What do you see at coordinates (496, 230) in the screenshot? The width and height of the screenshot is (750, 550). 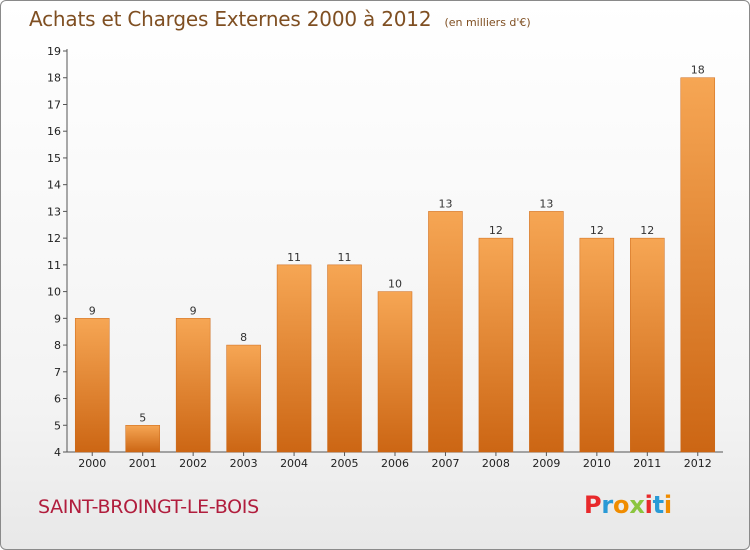 I see `value-label-2008: 12` at bounding box center [496, 230].